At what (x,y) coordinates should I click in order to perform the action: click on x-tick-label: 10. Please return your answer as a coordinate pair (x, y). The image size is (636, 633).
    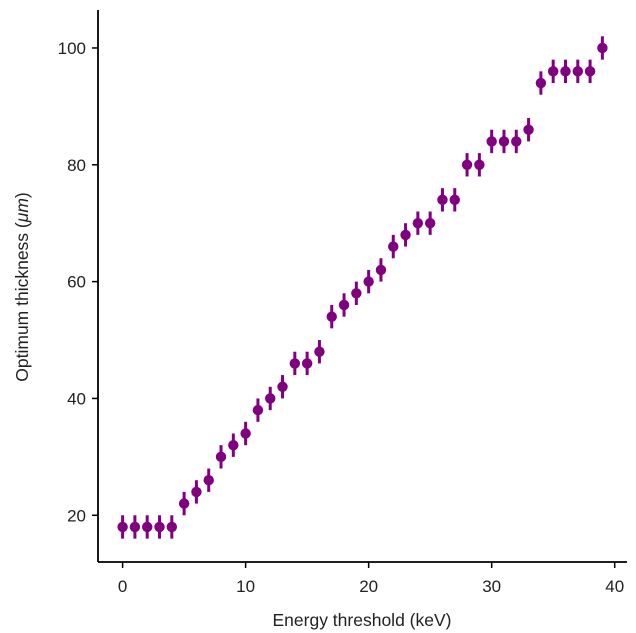
    Looking at the image, I should click on (245, 586).